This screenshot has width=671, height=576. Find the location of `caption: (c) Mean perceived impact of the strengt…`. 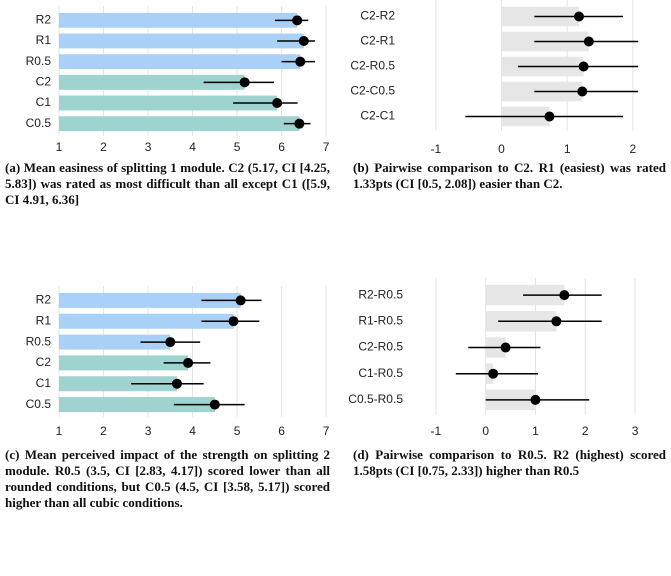

caption: (c) Mean perceived impact of the strengt… is located at coordinates (167, 478).